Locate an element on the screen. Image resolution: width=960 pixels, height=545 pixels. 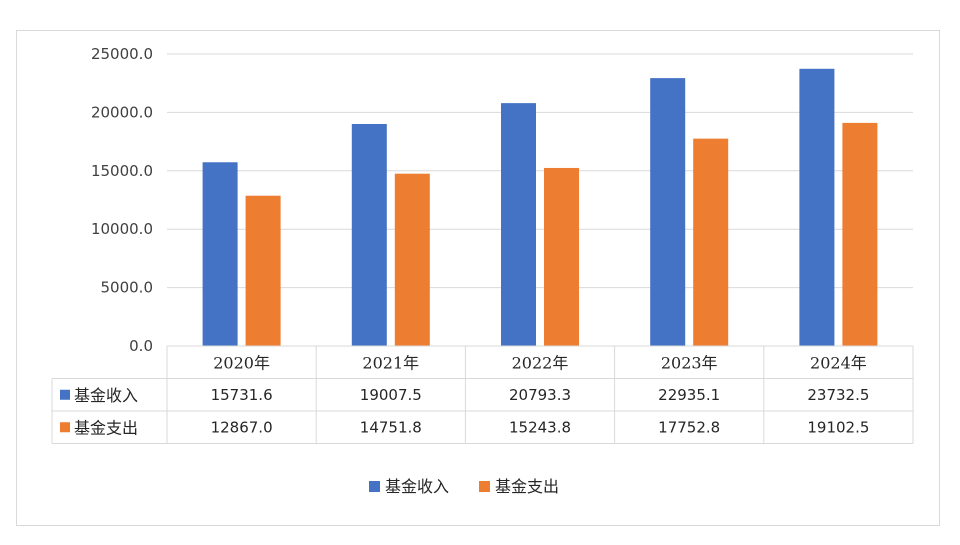
table-cell: 17752.8 is located at coordinates (689, 427).